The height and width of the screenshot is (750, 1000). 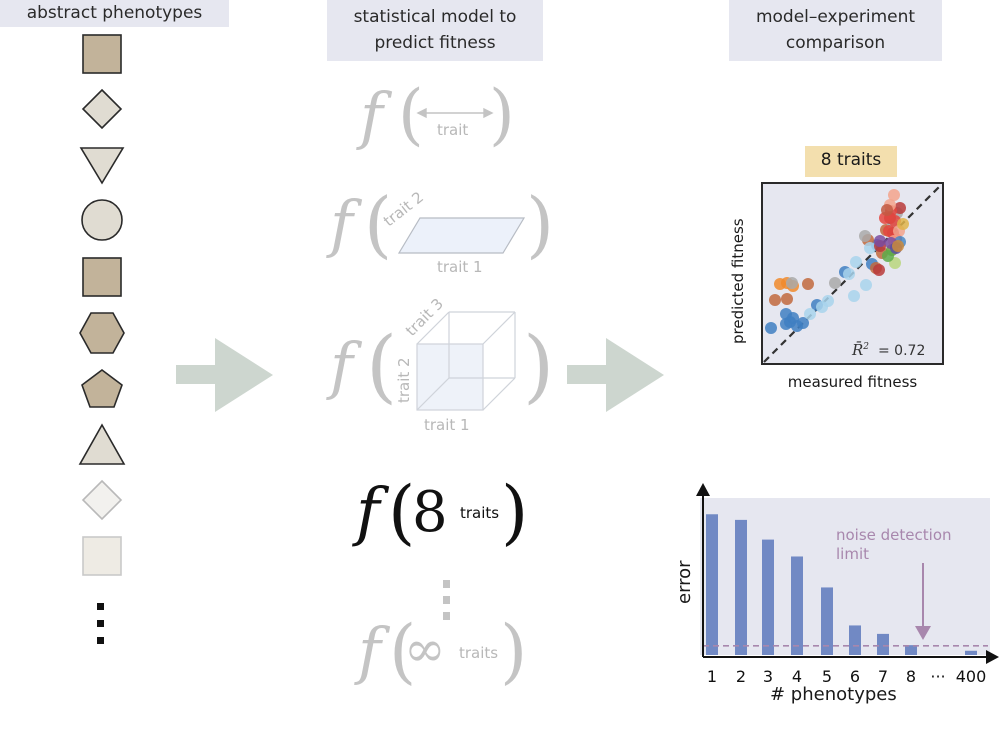 I want to click on phenotypes-title: abstract phenotypes, so click(x=114, y=13).